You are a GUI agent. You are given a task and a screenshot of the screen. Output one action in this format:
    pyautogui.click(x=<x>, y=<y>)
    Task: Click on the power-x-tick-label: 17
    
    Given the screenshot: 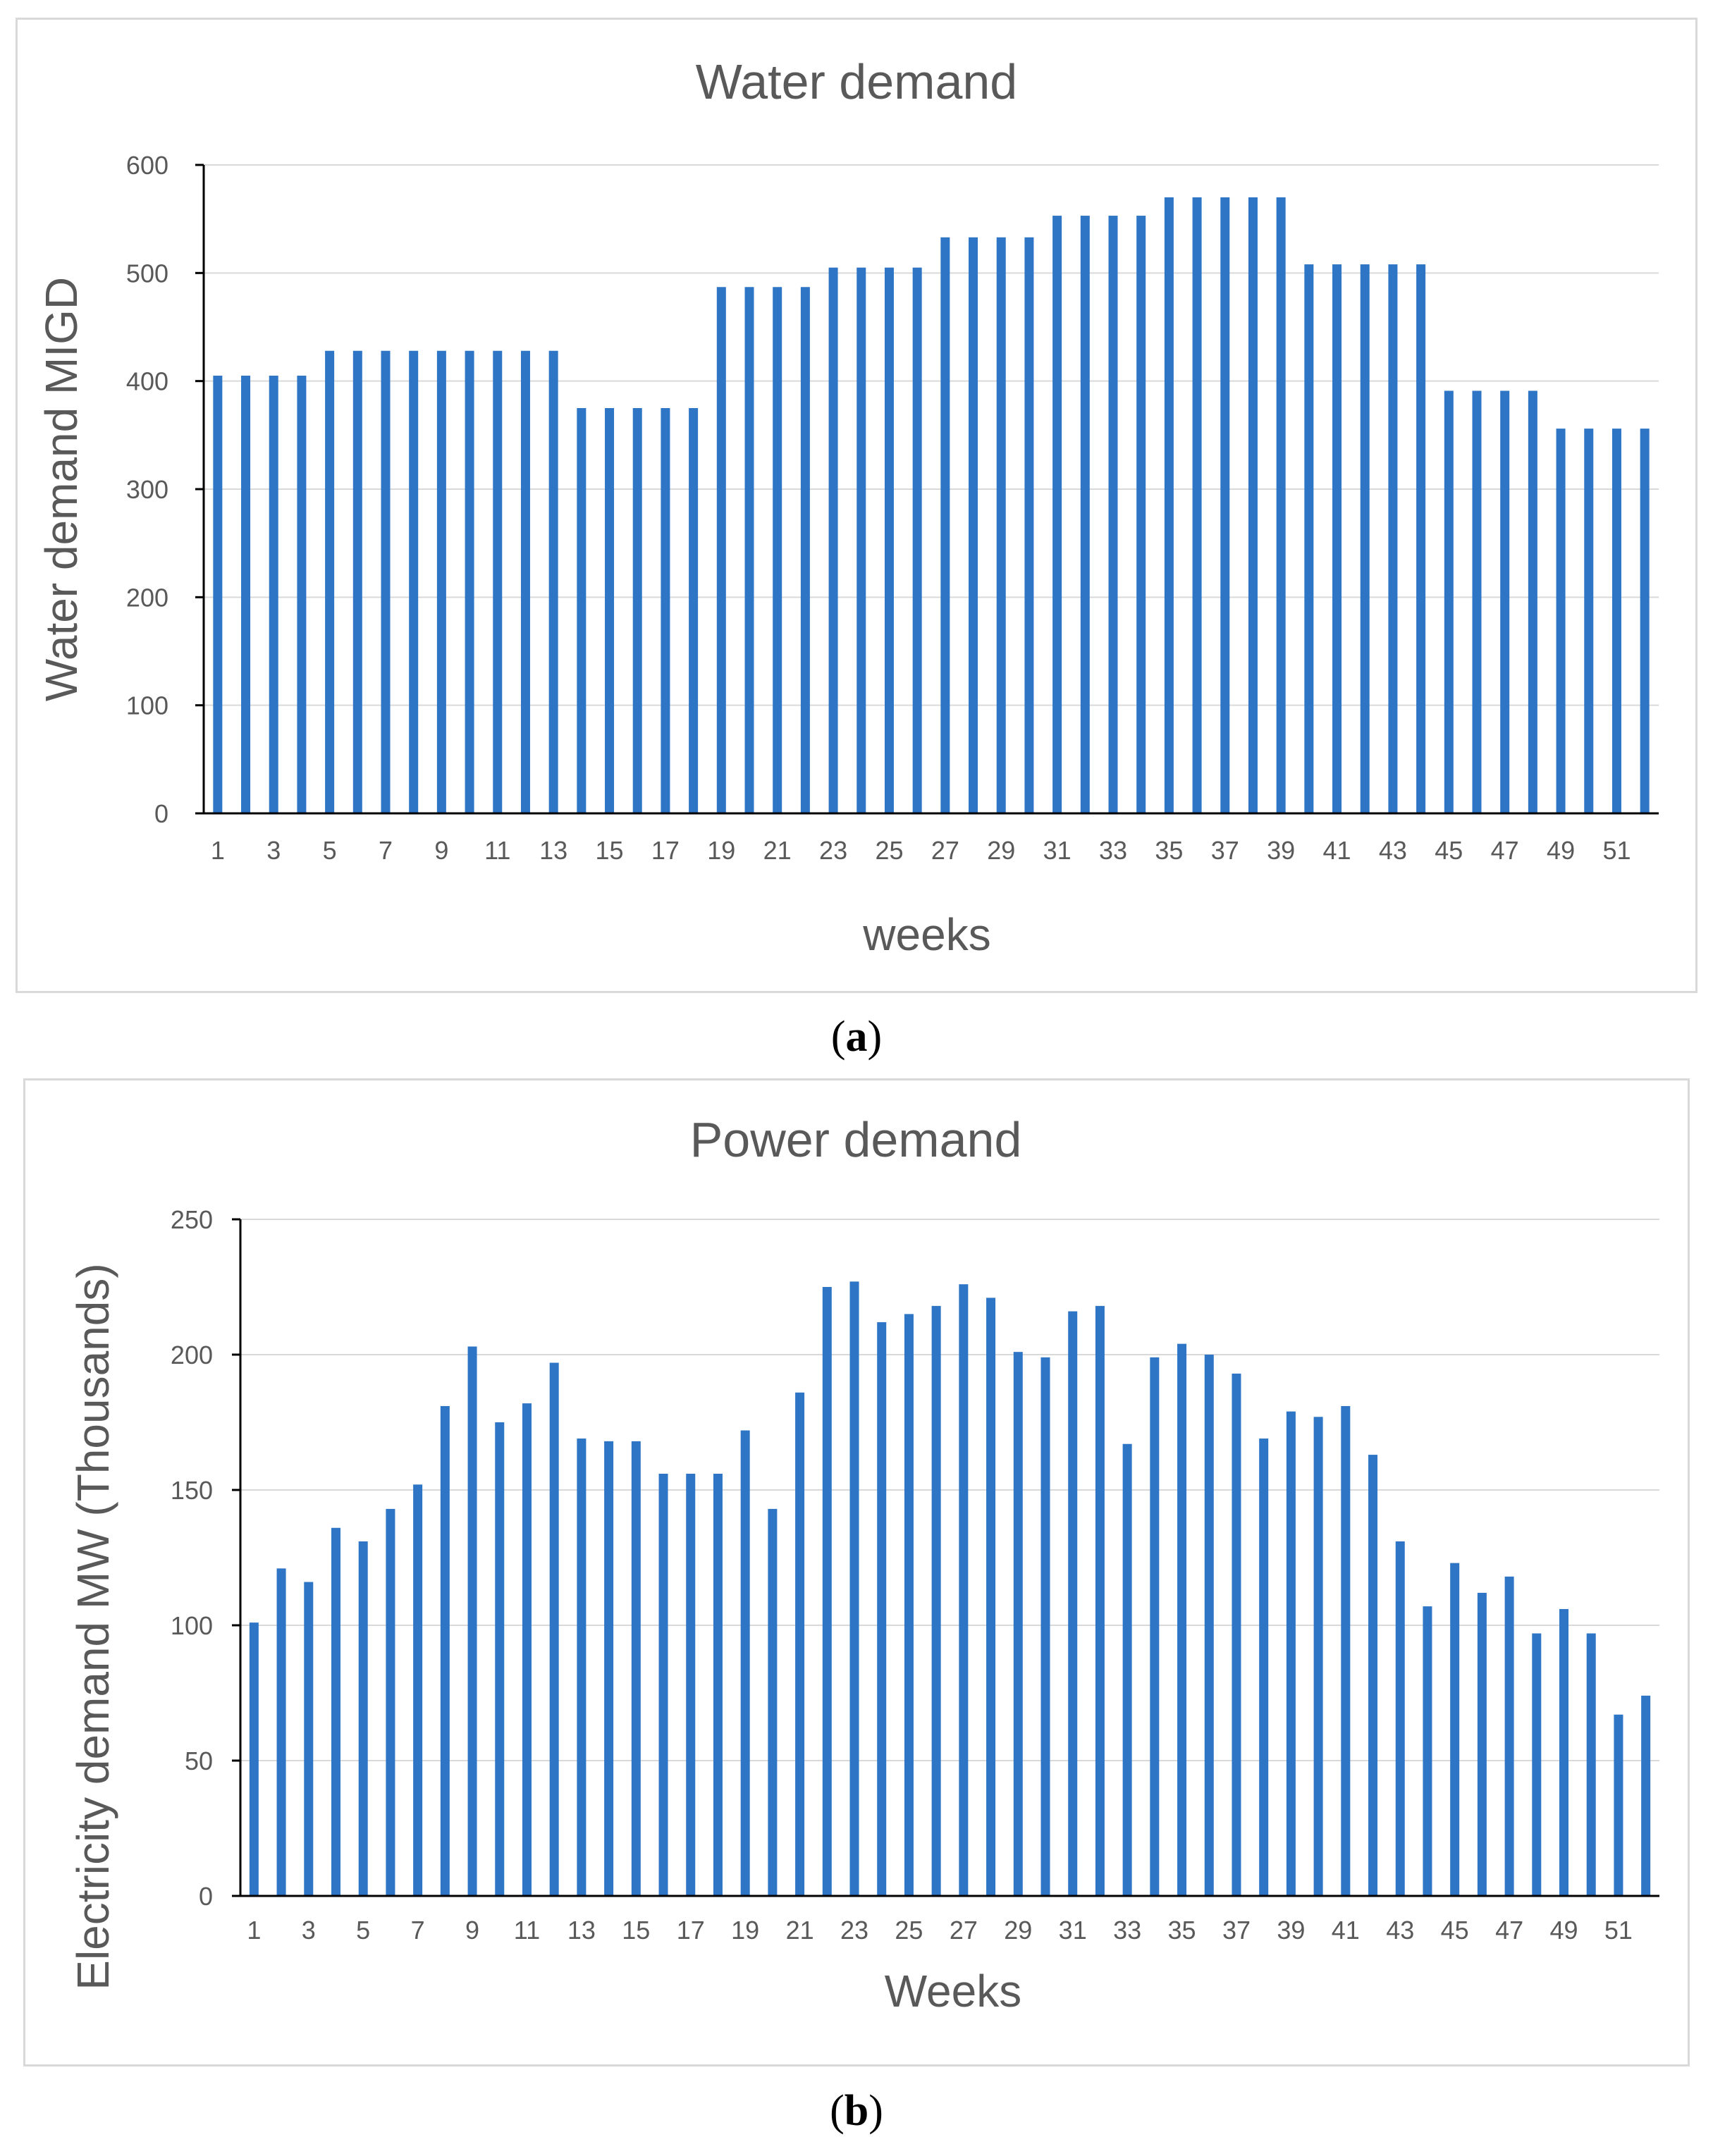 What is the action you would take?
    pyautogui.click(x=691, y=1930)
    